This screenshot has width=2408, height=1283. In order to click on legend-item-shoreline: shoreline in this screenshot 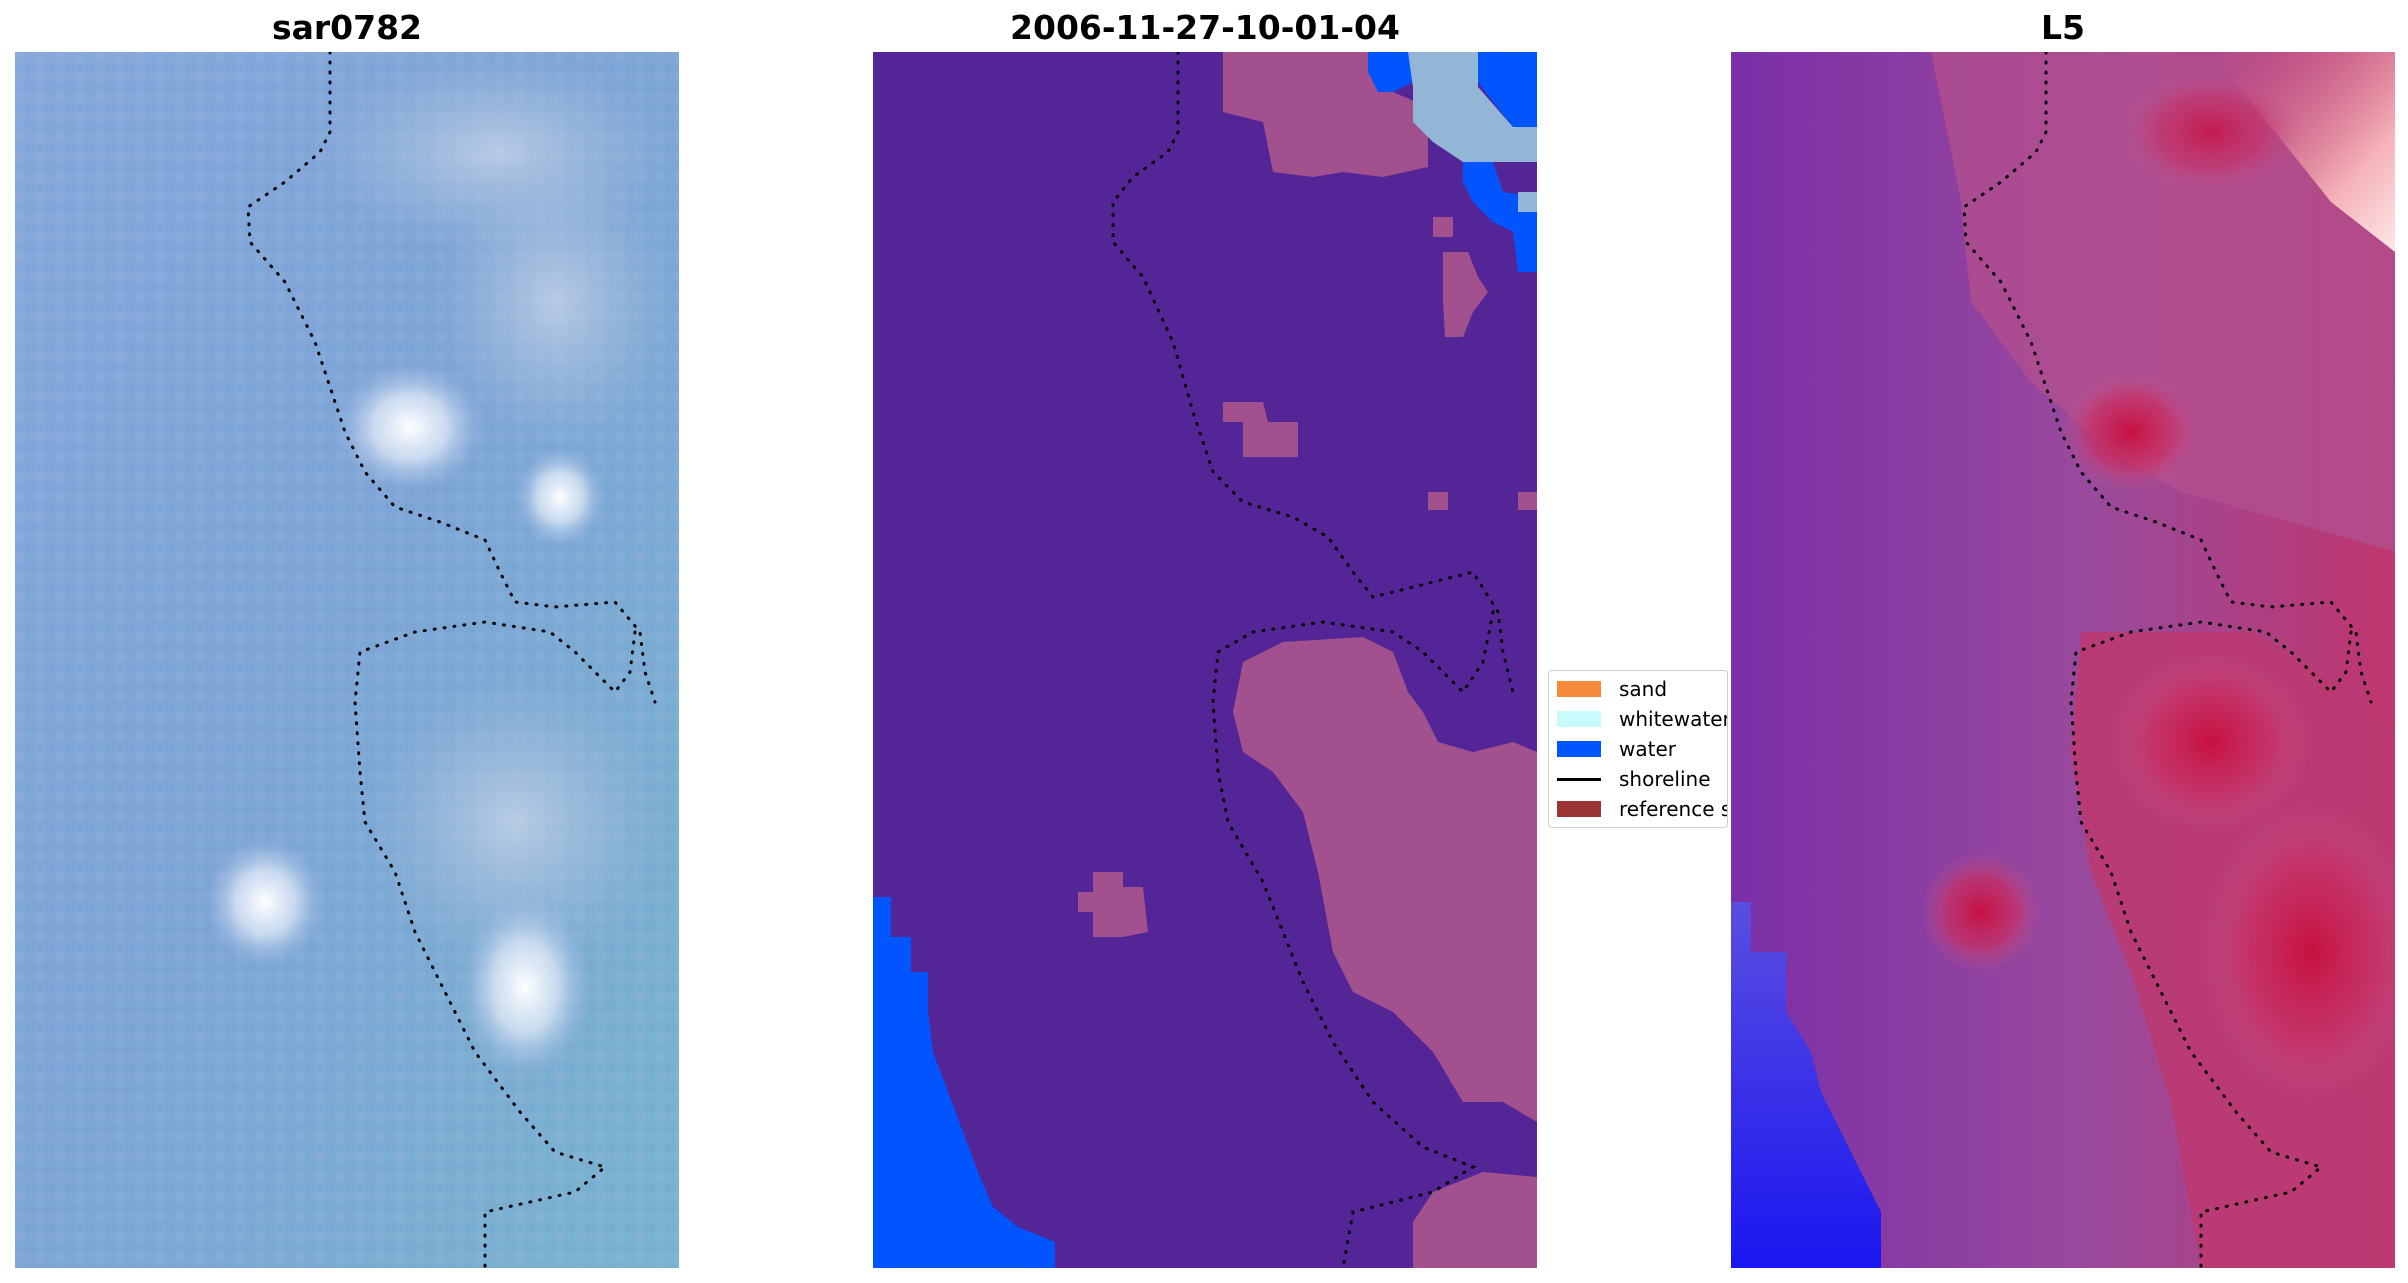, I will do `click(1634, 779)`.